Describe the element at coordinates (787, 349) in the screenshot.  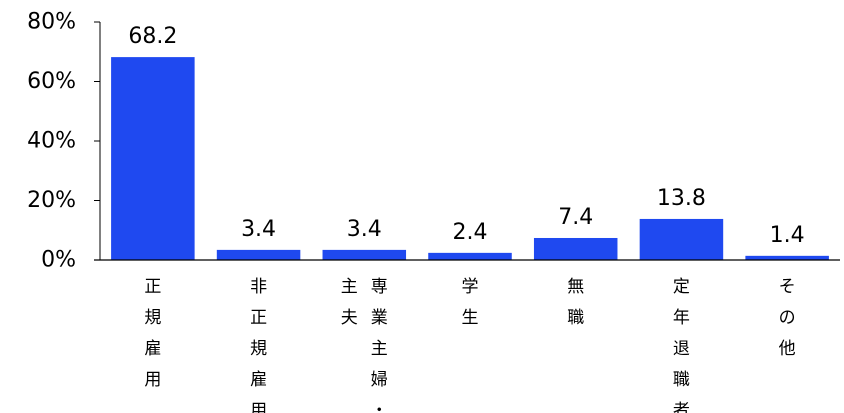
I see `x-tick-char: 他` at that location.